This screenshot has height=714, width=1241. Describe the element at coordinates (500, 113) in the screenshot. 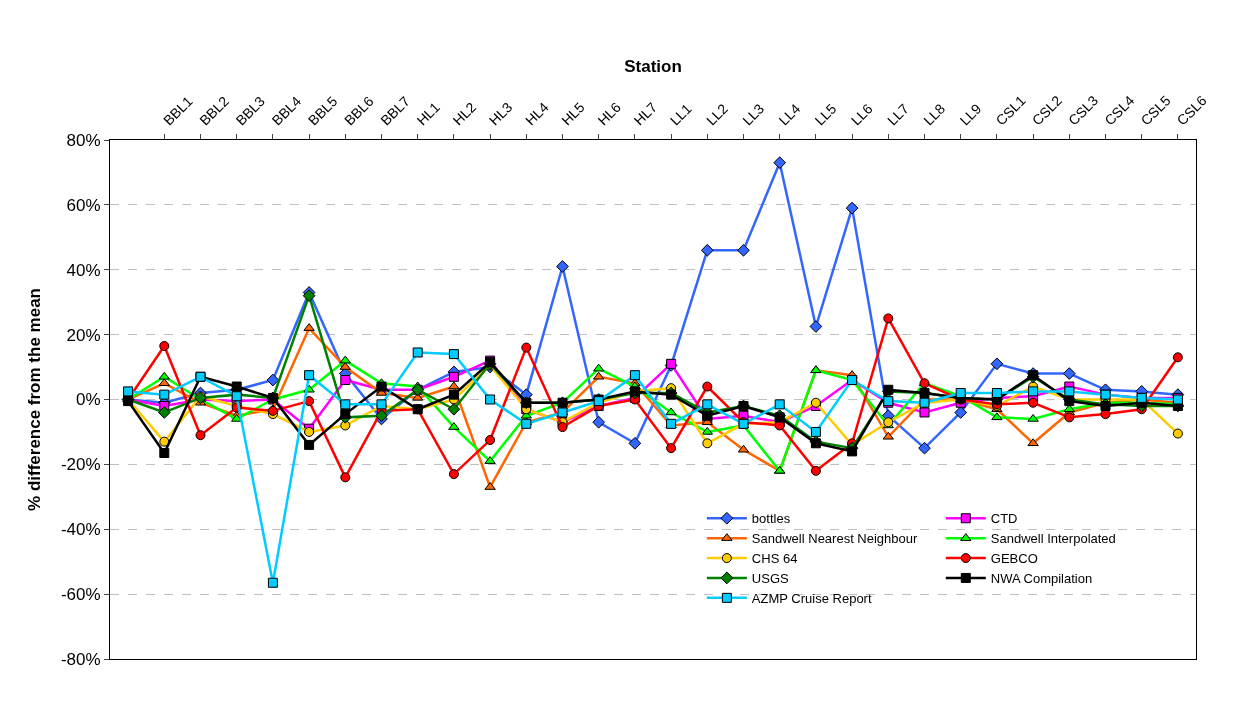

I see `x-tick-label: HL3` at that location.